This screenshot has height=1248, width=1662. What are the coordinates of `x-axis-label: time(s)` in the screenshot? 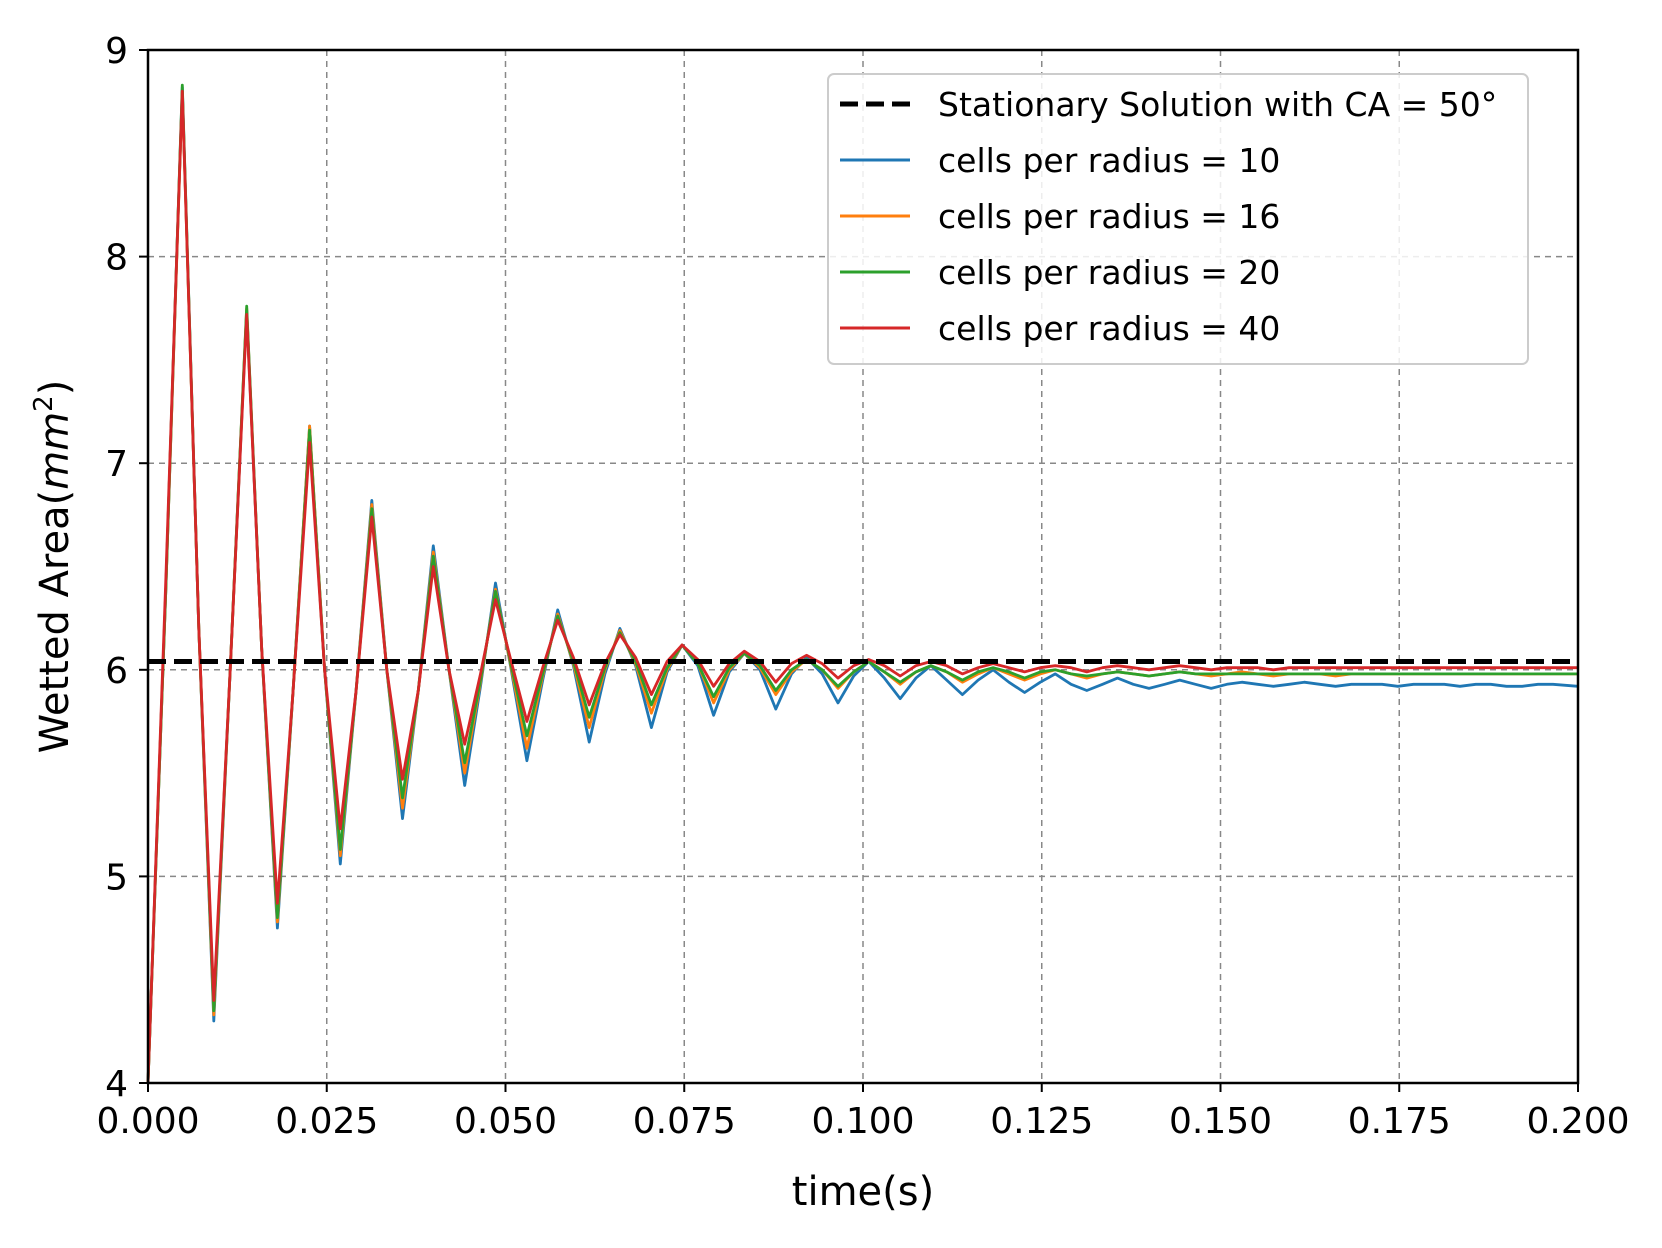 It's located at (863, 1192).